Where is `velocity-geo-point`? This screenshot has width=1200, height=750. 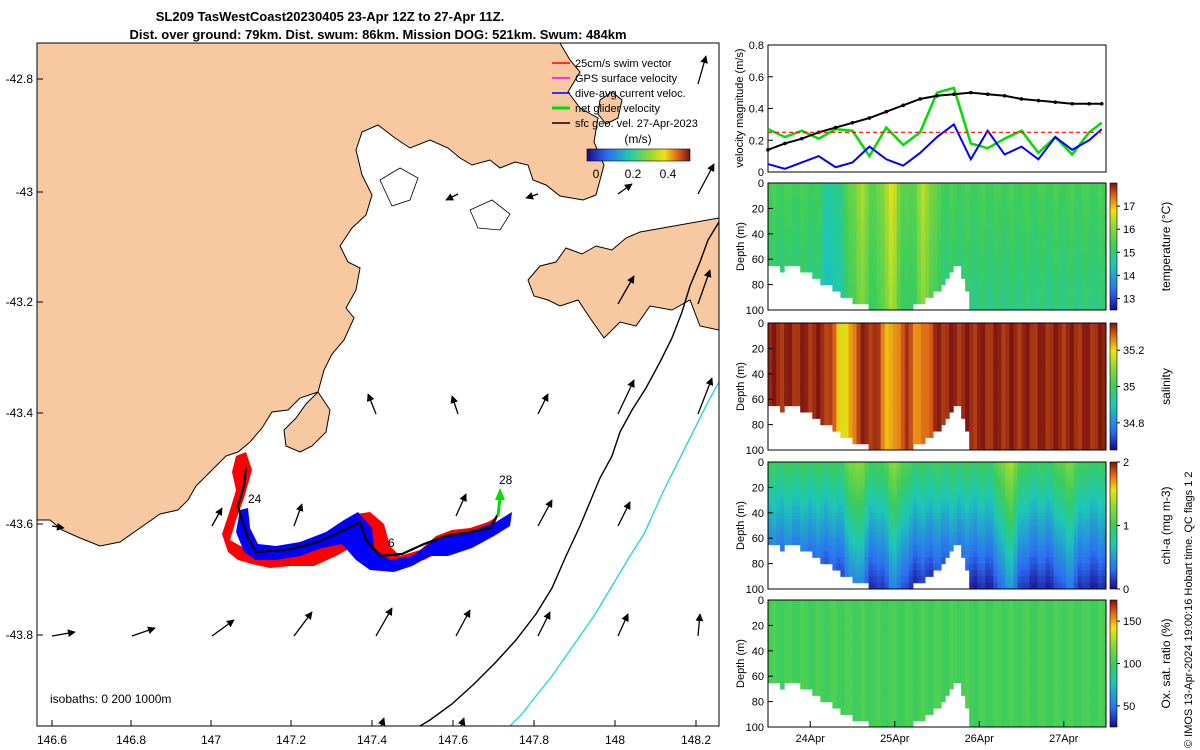 velocity-geo-point is located at coordinates (987, 94).